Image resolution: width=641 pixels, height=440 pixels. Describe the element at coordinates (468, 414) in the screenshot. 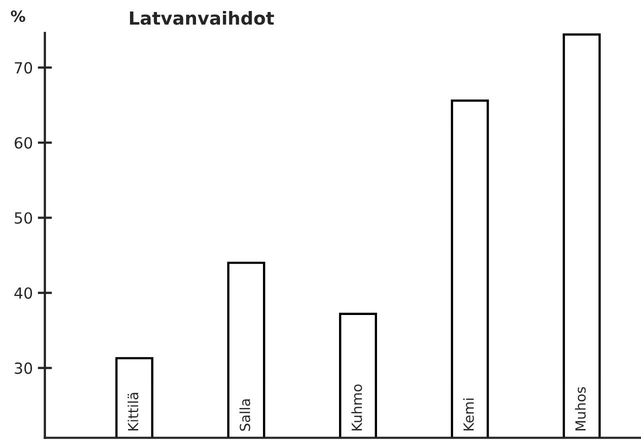

I see `x-tick-label: Kemi` at that location.